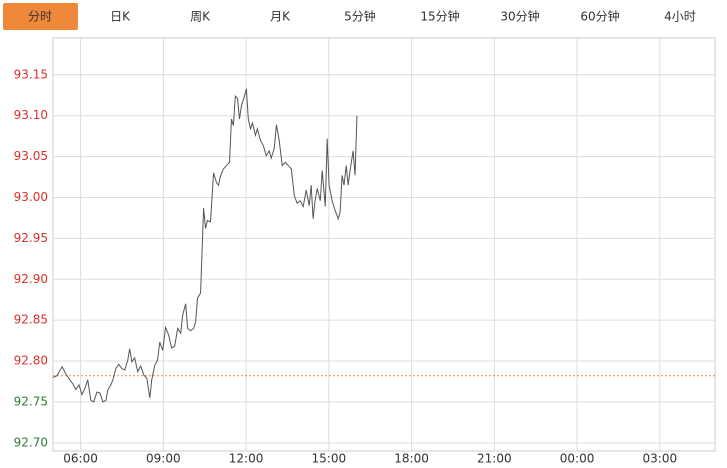 The height and width of the screenshot is (468, 727). Describe the element at coordinates (494, 459) in the screenshot. I see `x-tick-label: 21:00` at that location.